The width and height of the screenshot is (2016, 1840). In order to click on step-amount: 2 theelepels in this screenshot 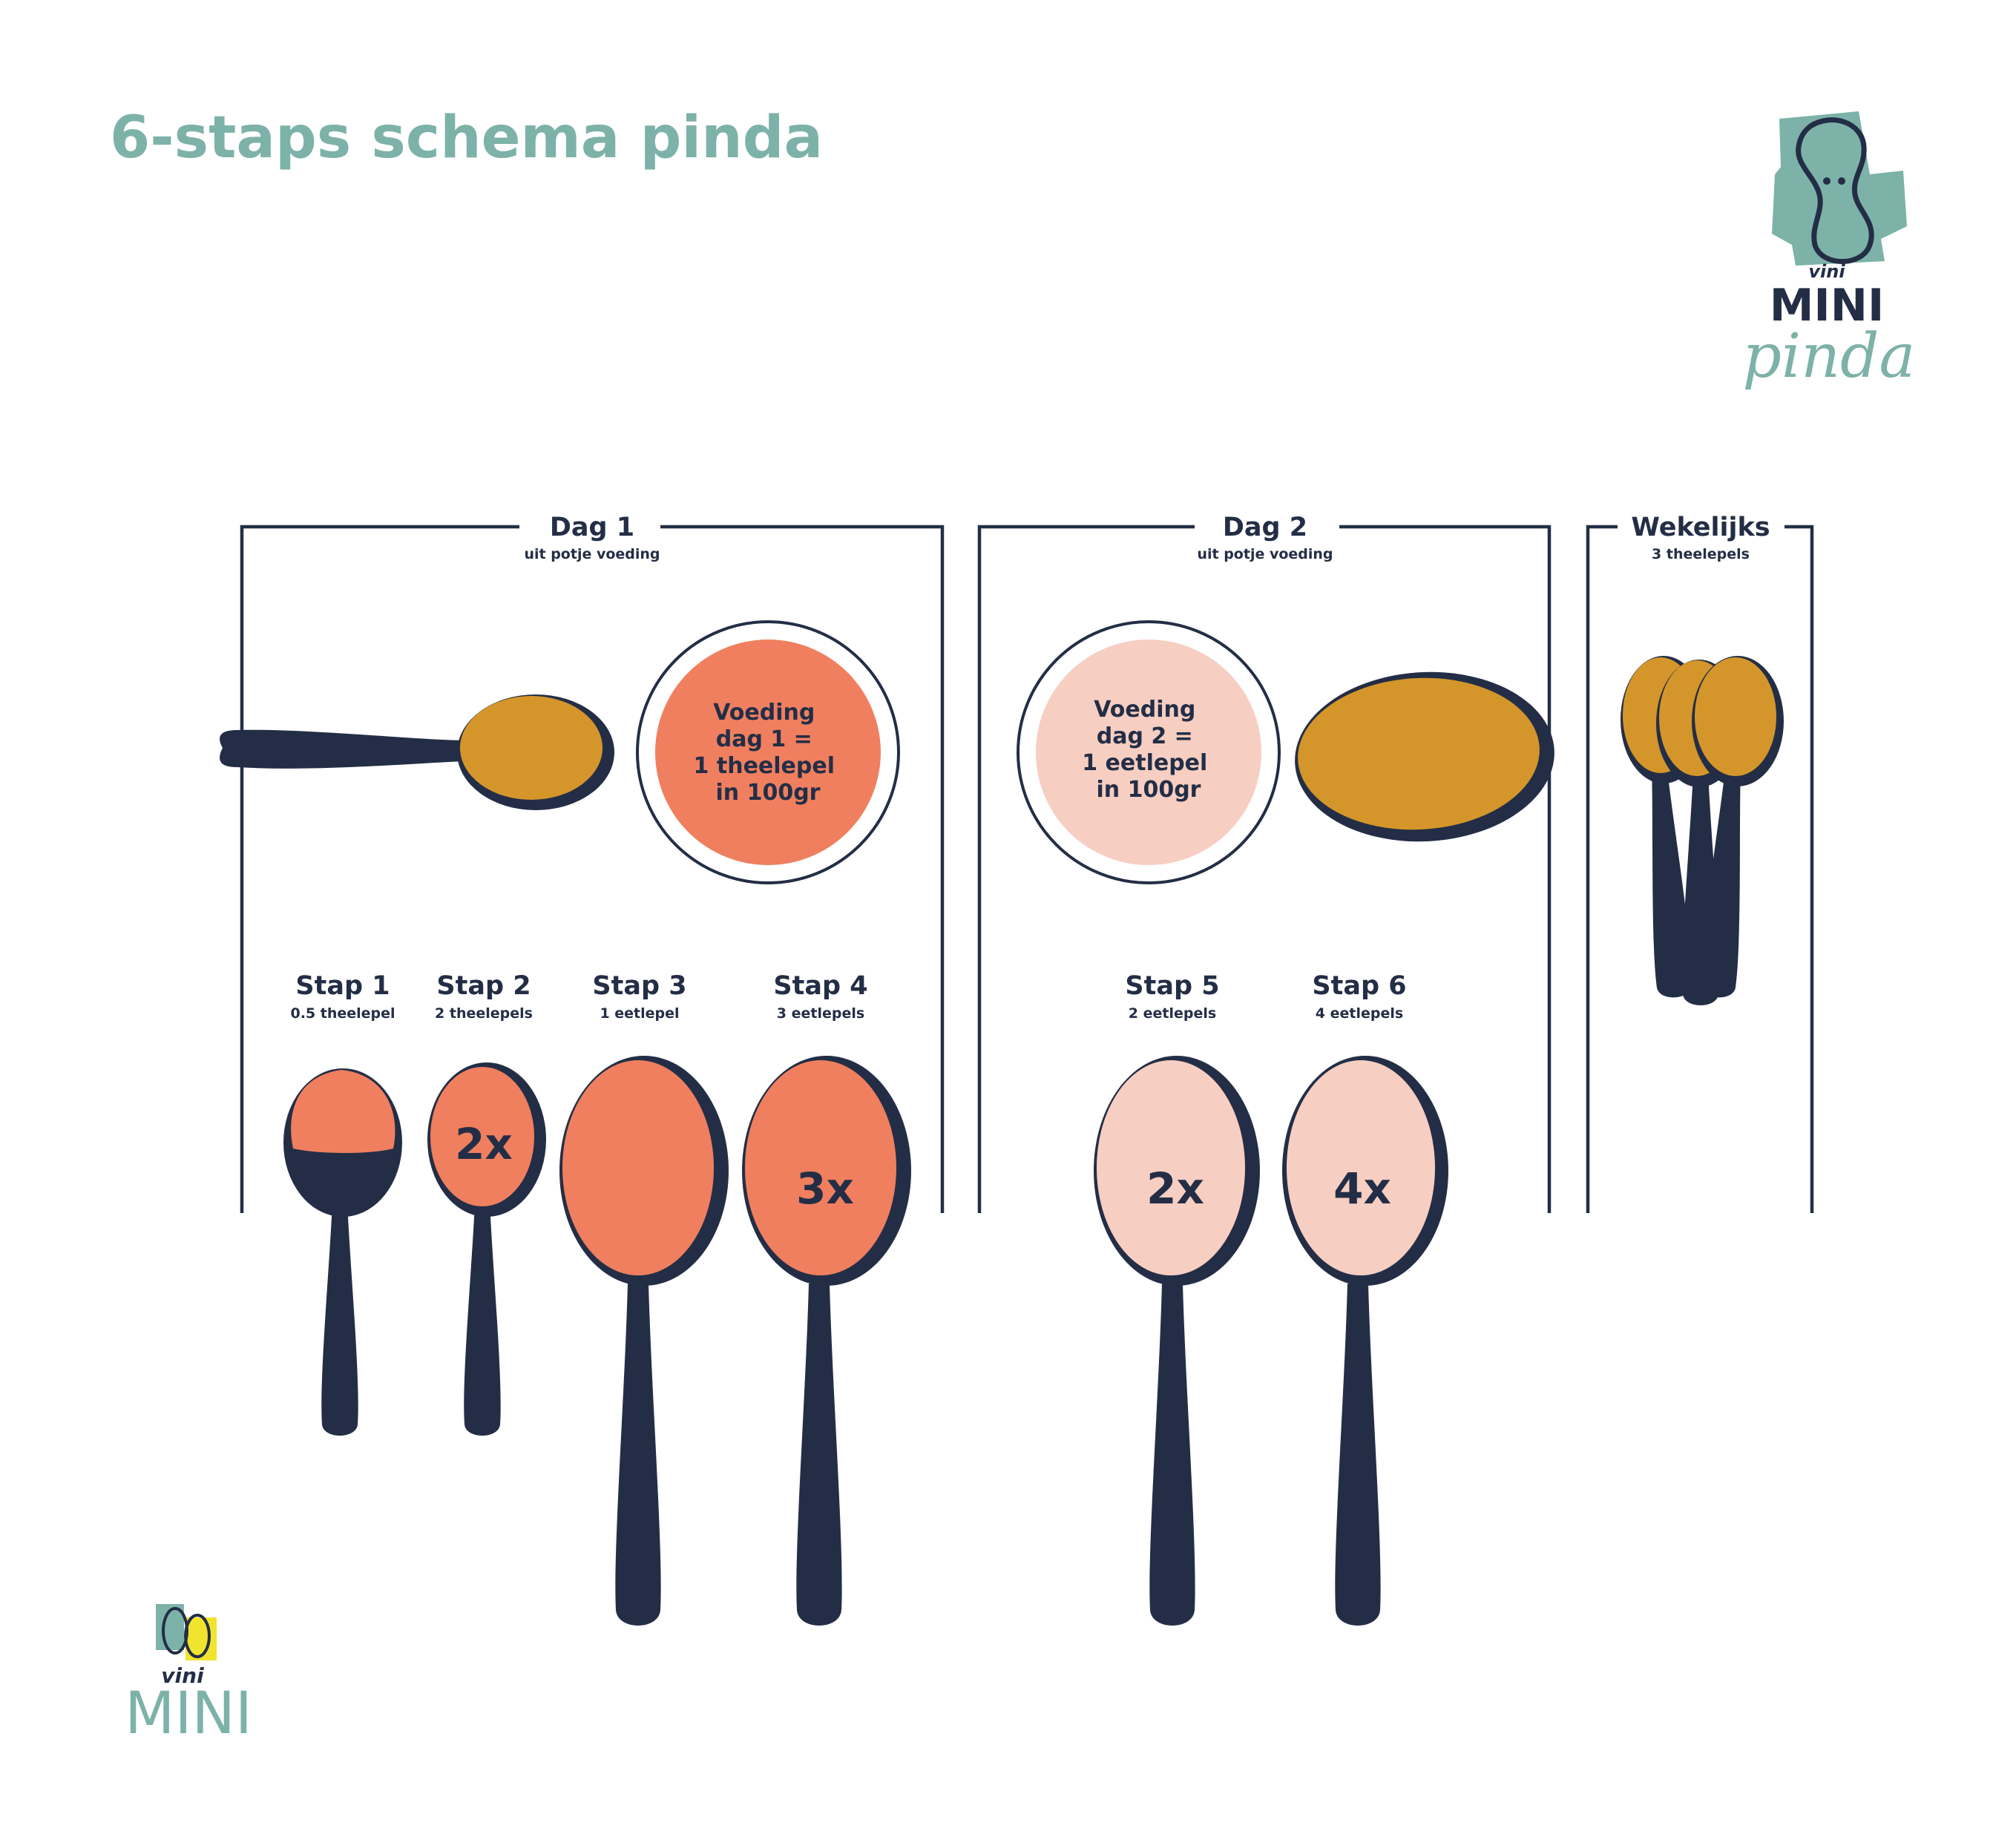, I will do `click(484, 1013)`.